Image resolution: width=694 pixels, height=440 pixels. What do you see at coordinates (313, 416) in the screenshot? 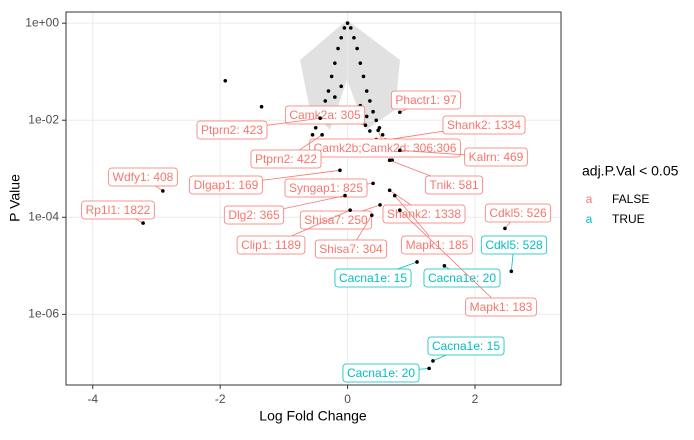
I see `x-axis-title: Log Fold Change` at bounding box center [313, 416].